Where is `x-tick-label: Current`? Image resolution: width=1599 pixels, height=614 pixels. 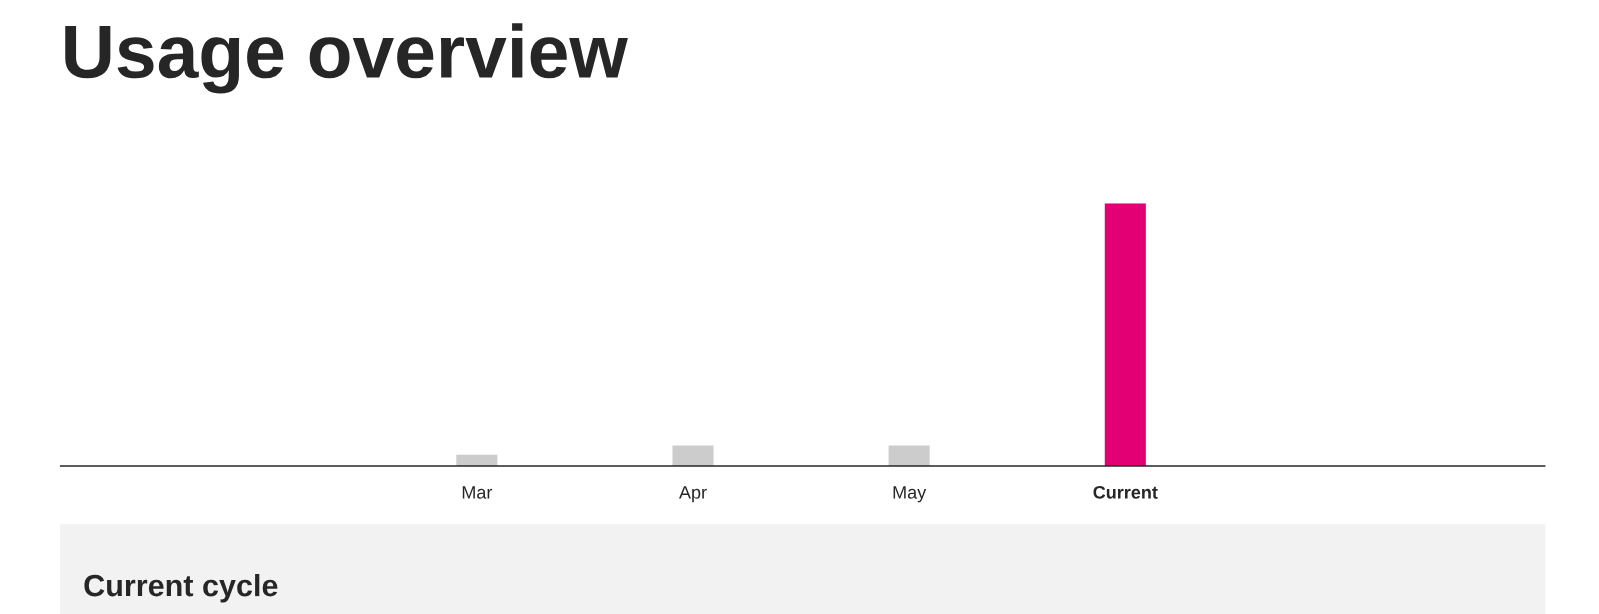
x-tick-label: Current is located at coordinates (1125, 492).